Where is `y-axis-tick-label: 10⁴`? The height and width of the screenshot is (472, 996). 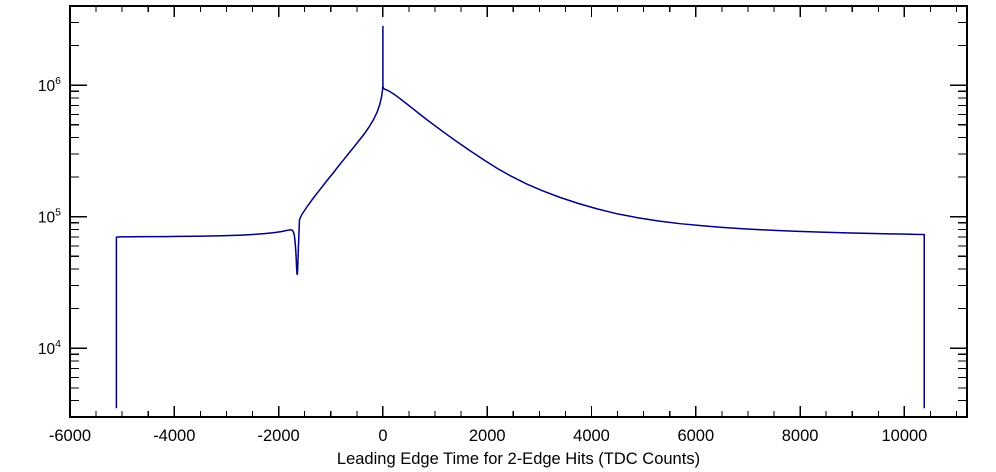
y-axis-tick-label: 10⁴ is located at coordinates (49, 348).